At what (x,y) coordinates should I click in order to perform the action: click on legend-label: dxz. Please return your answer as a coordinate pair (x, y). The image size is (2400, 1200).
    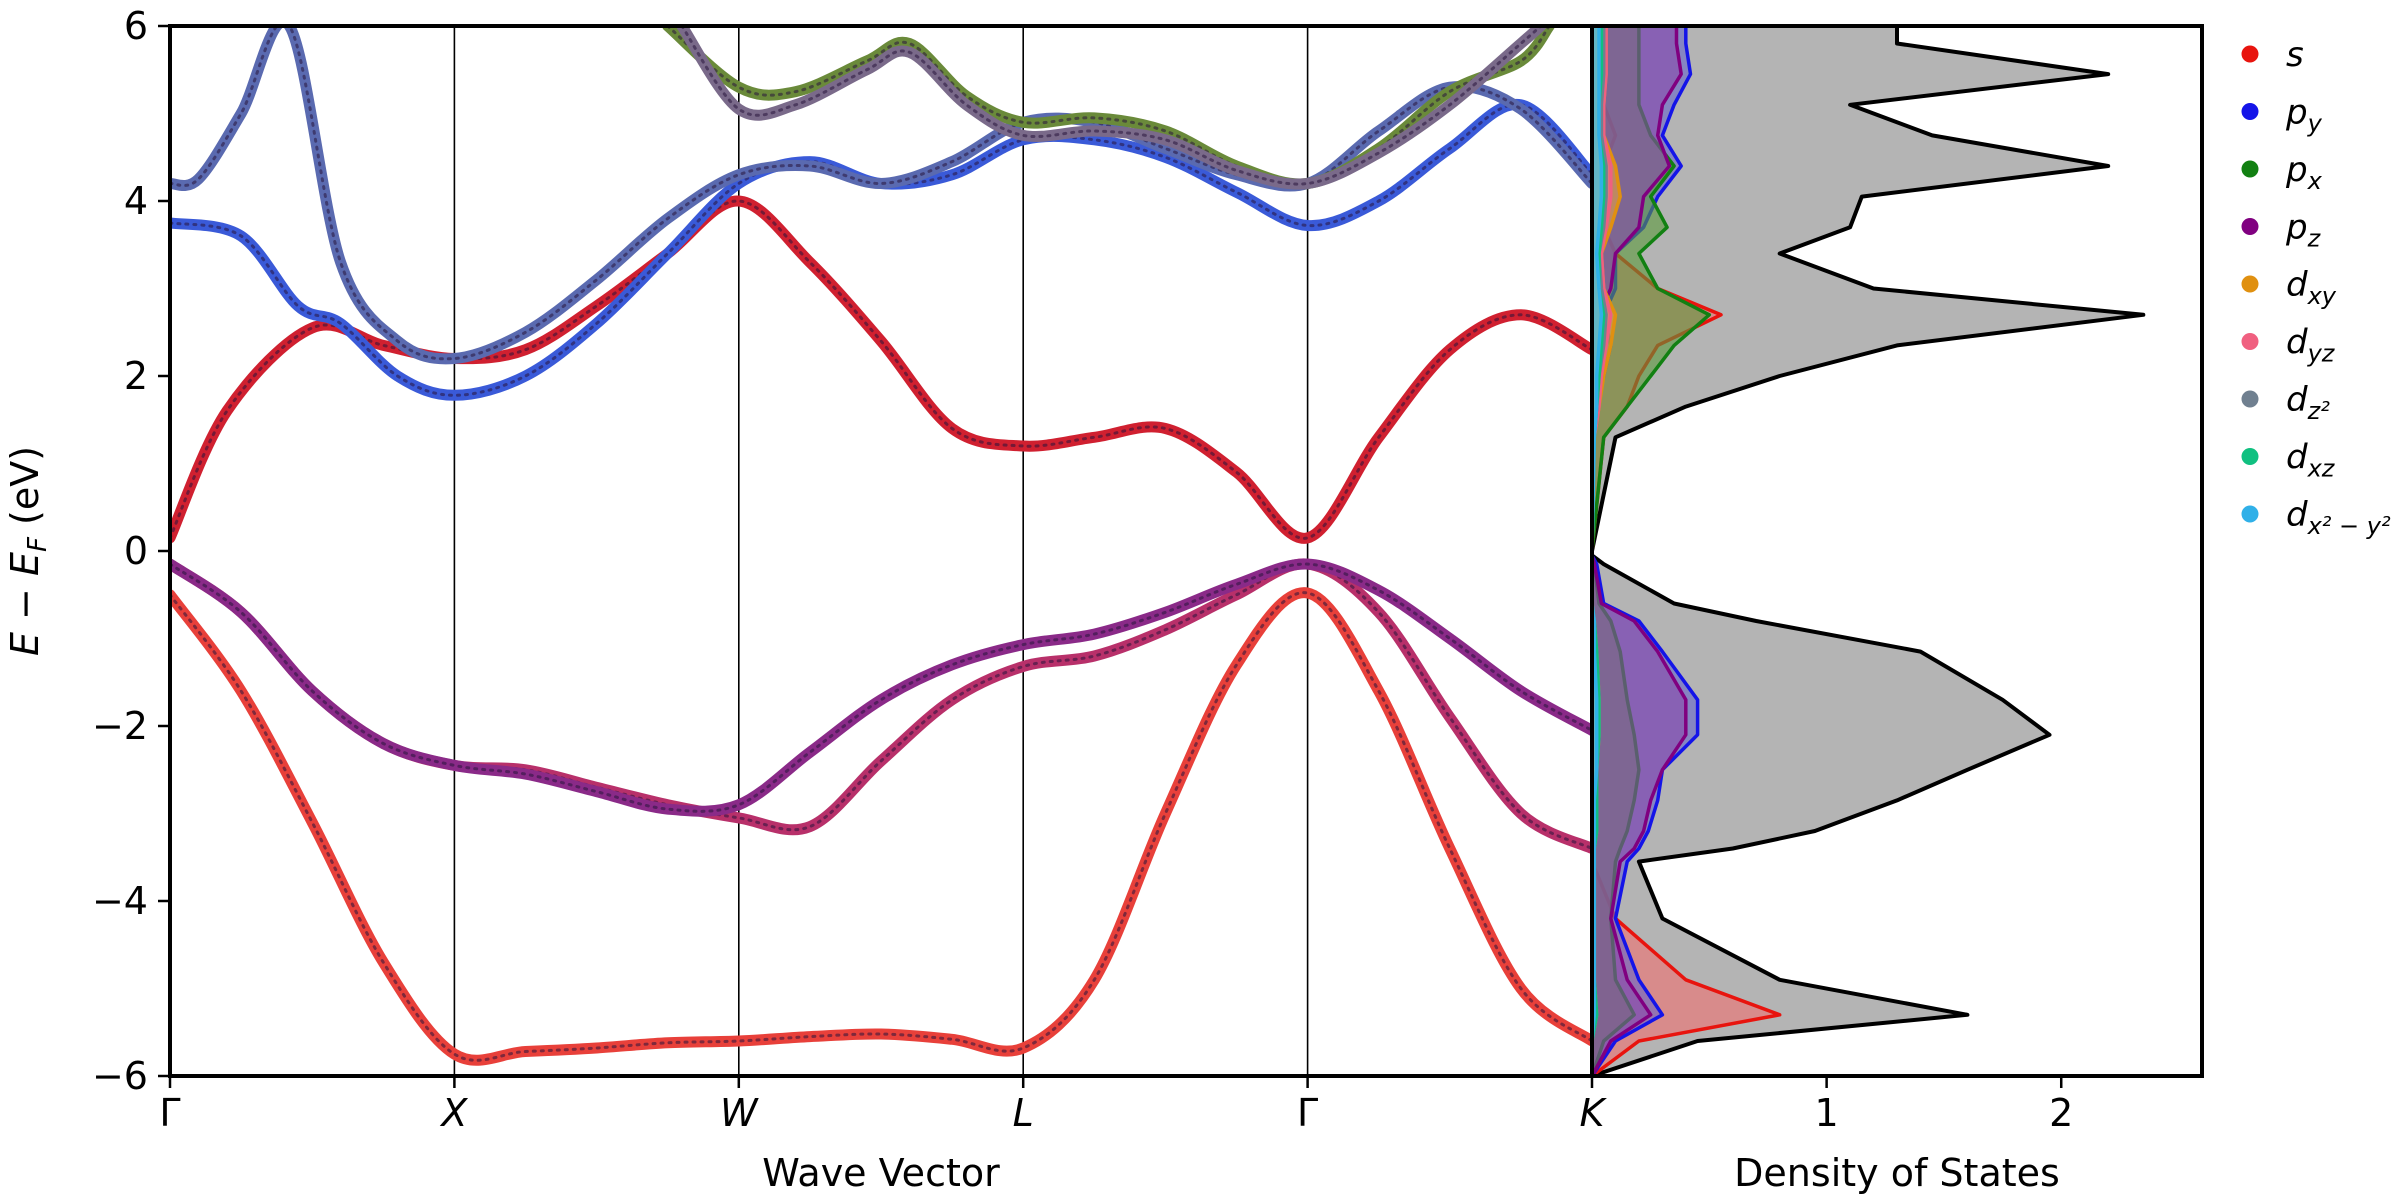
    Looking at the image, I should click on (2311, 460).